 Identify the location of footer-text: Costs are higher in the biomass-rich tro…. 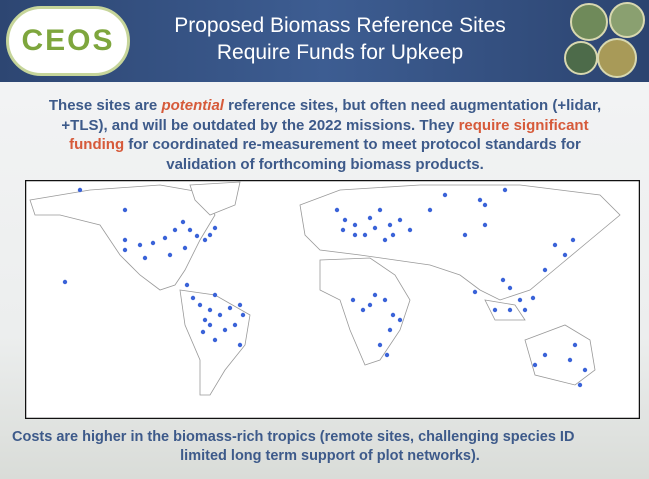
(324, 447).